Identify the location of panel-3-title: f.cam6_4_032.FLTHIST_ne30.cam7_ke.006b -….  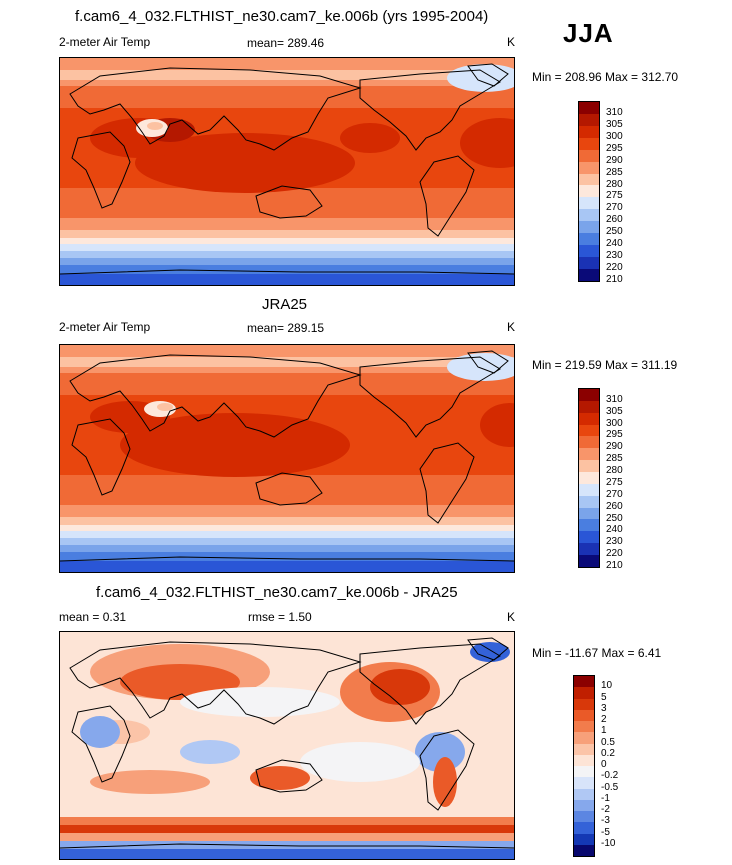
(277, 592).